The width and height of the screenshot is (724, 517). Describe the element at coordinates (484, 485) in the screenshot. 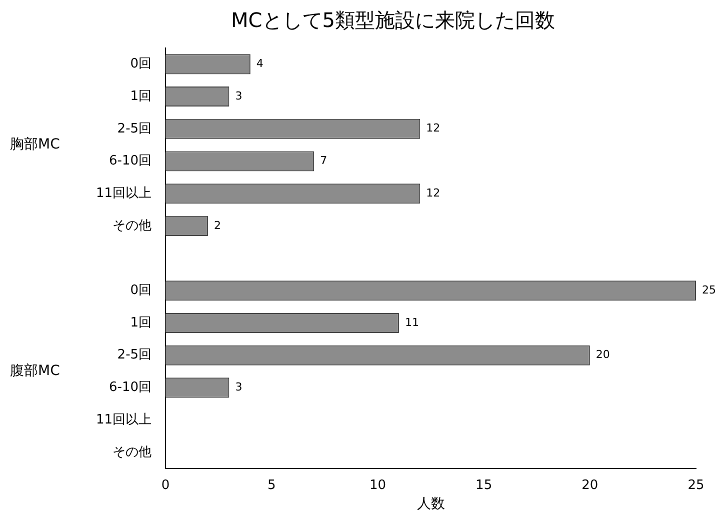

I see `x-tick-label: 15` at that location.